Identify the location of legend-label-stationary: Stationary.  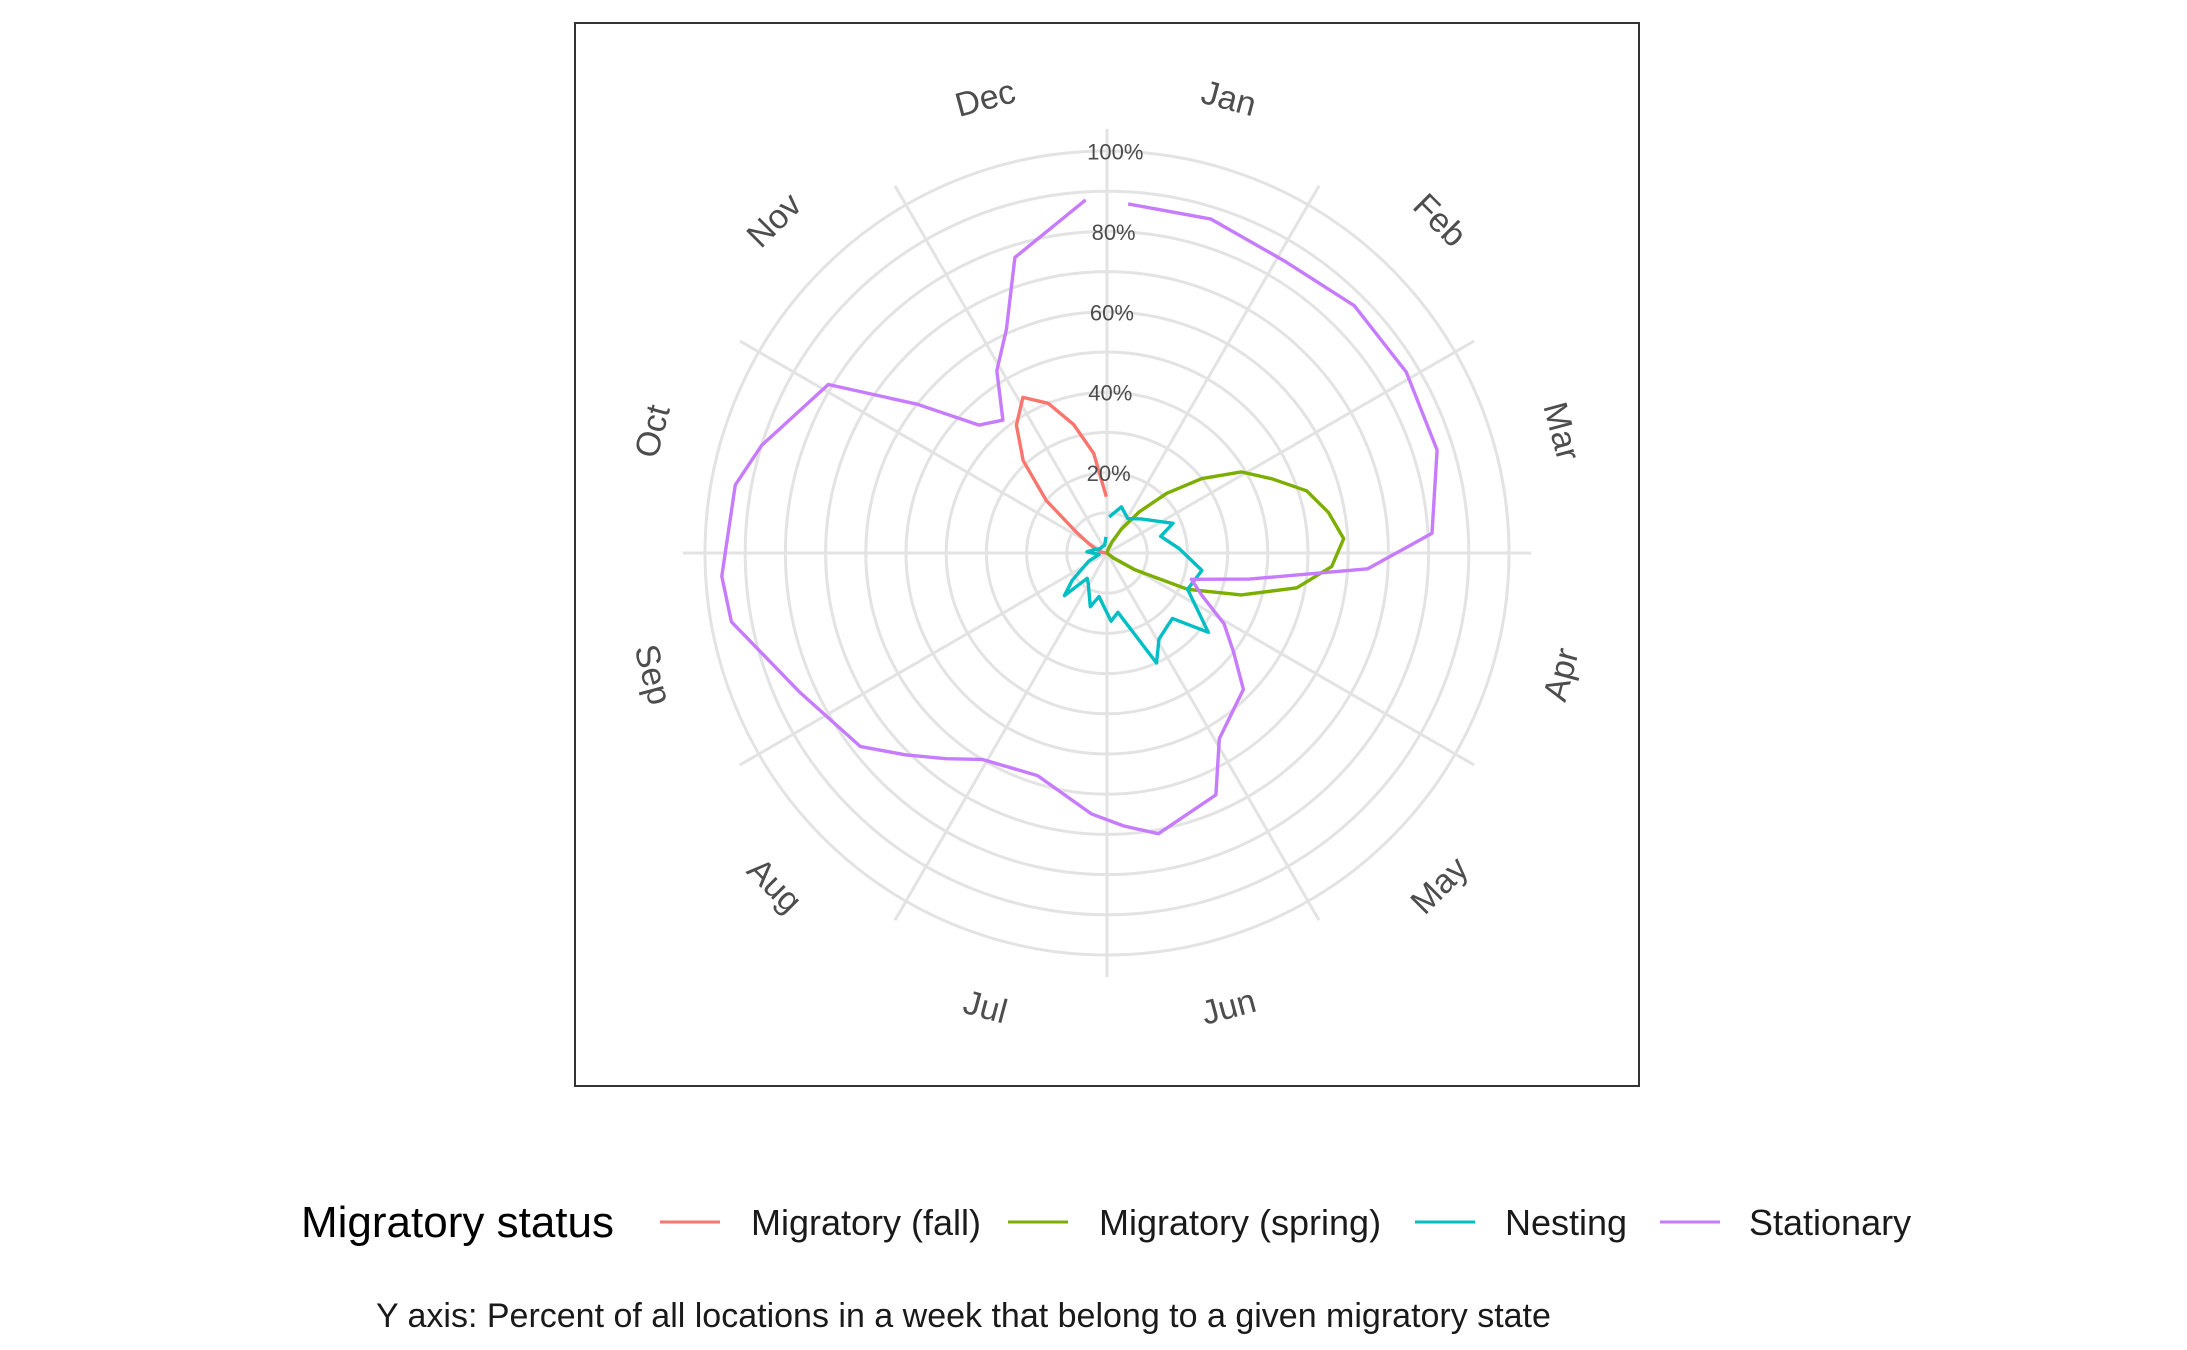
(1830, 1222).